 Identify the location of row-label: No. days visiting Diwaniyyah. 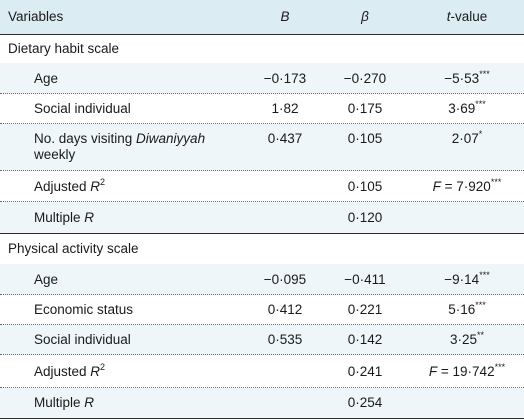
(119, 139).